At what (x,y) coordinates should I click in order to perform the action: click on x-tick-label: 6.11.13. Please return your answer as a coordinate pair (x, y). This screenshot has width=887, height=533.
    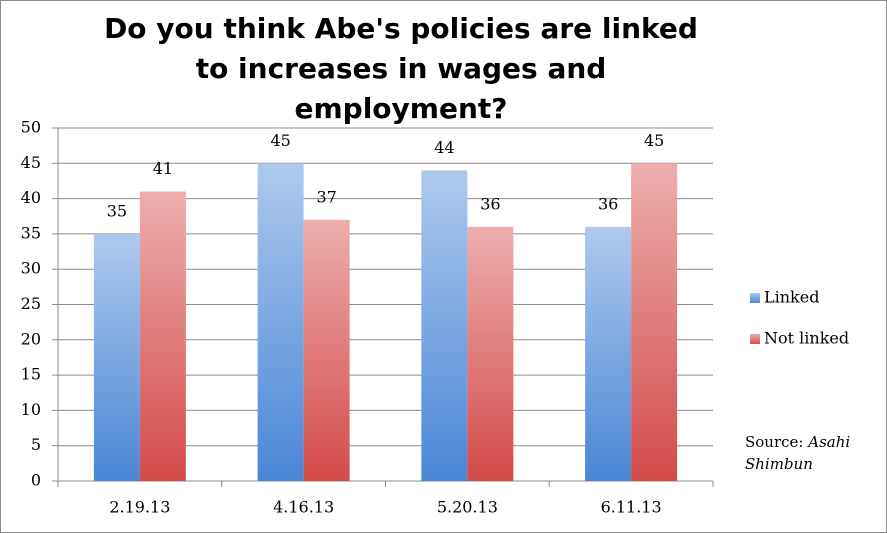
    Looking at the image, I should click on (631, 507).